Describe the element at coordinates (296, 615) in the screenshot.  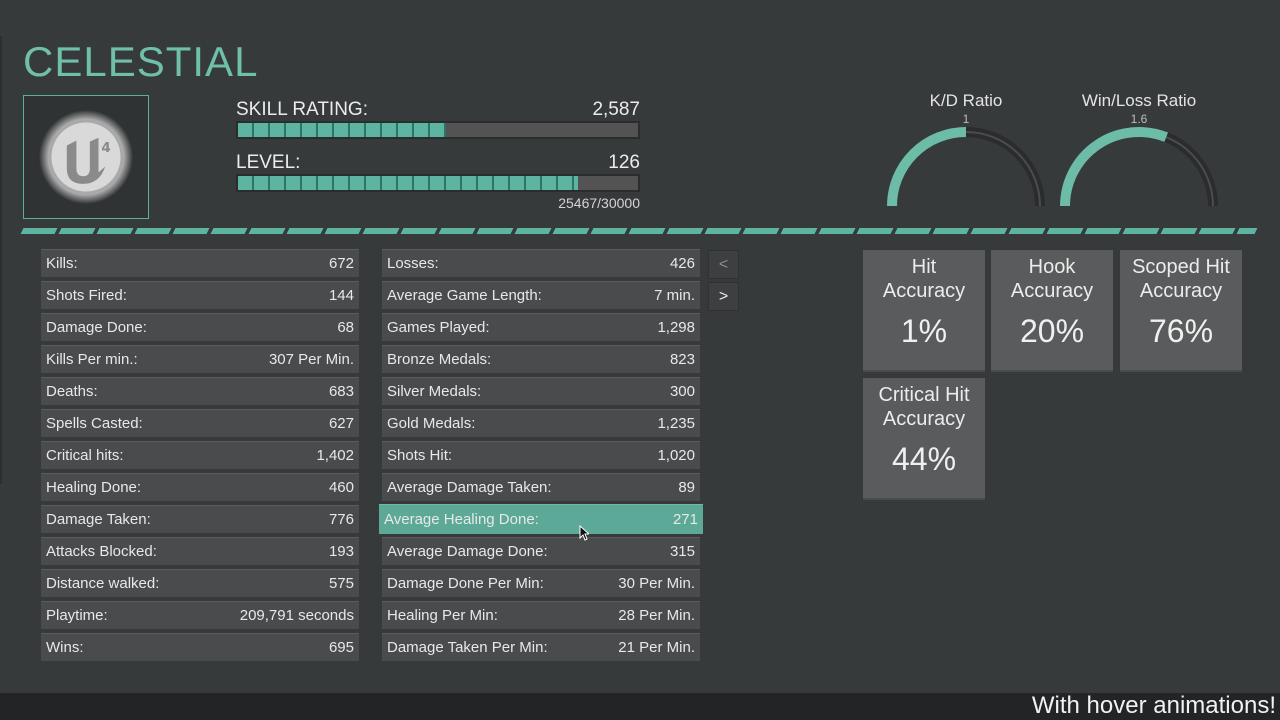
I see `stat-value: 209,791 seconds` at that location.